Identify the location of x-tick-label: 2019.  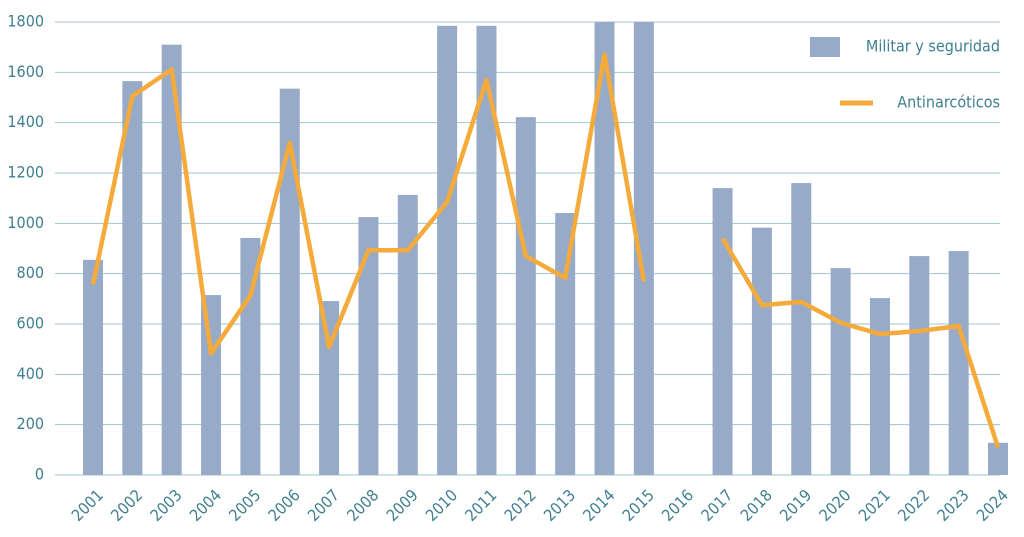
(795, 505).